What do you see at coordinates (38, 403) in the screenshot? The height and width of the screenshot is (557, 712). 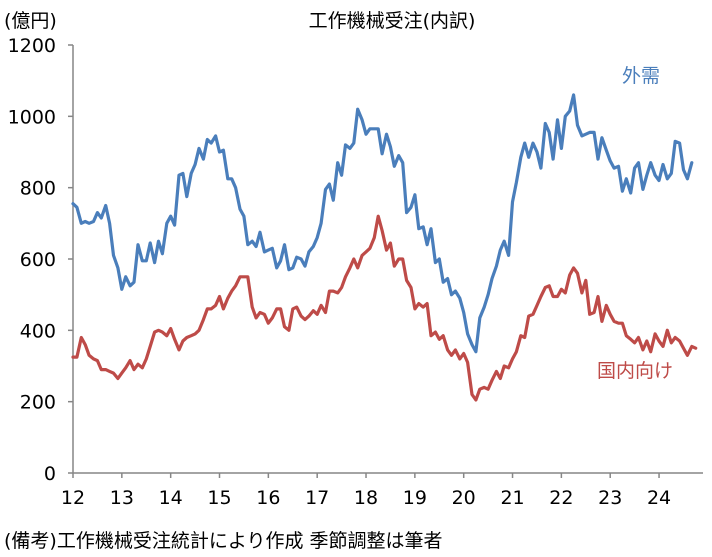 I see `y-tick-label: 200` at bounding box center [38, 403].